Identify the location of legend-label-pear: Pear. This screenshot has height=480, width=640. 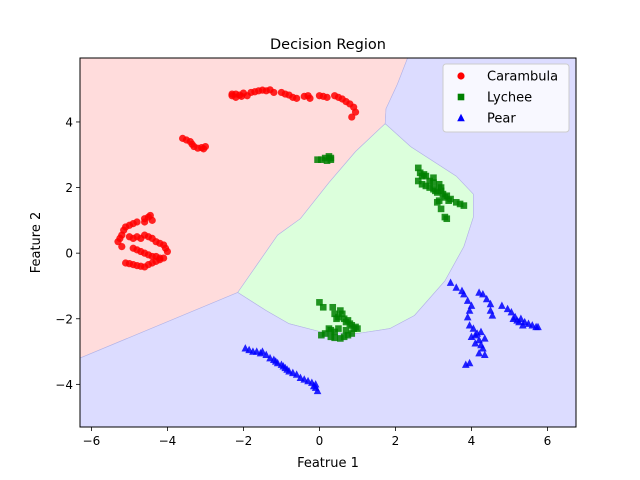
(501, 119).